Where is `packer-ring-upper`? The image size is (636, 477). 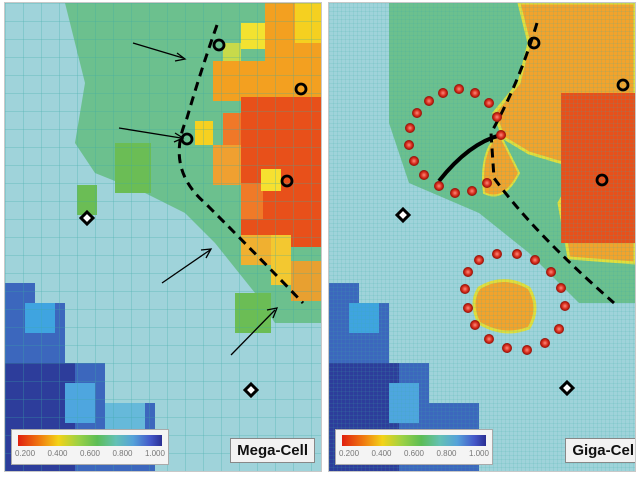 packer-ring-upper is located at coordinates (455, 141).